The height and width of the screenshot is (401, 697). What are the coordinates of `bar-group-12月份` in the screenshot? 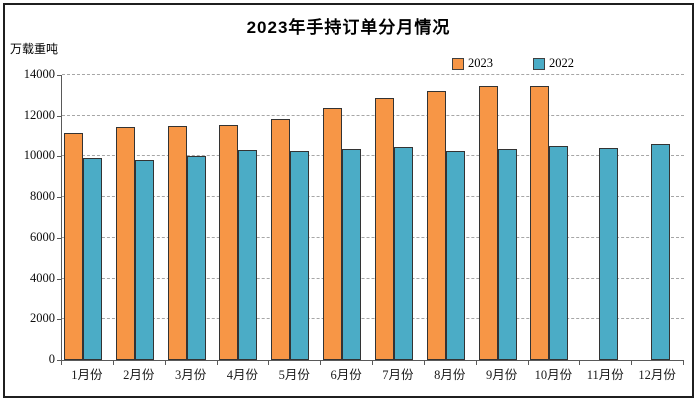 It's located at (658, 217).